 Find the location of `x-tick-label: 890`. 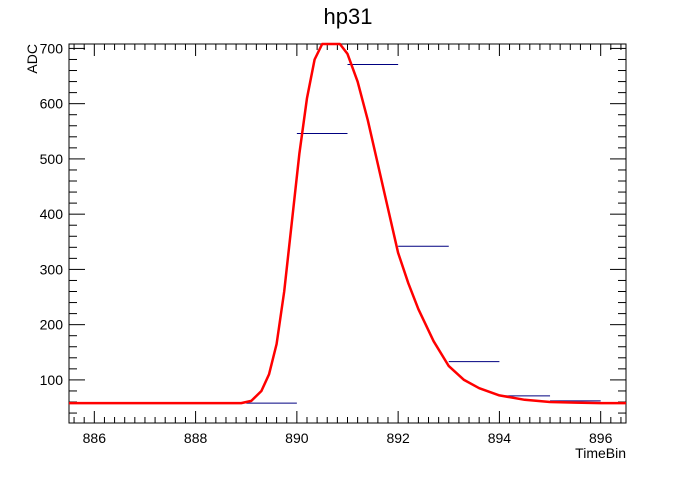

x-tick-label: 890 is located at coordinates (297, 438).